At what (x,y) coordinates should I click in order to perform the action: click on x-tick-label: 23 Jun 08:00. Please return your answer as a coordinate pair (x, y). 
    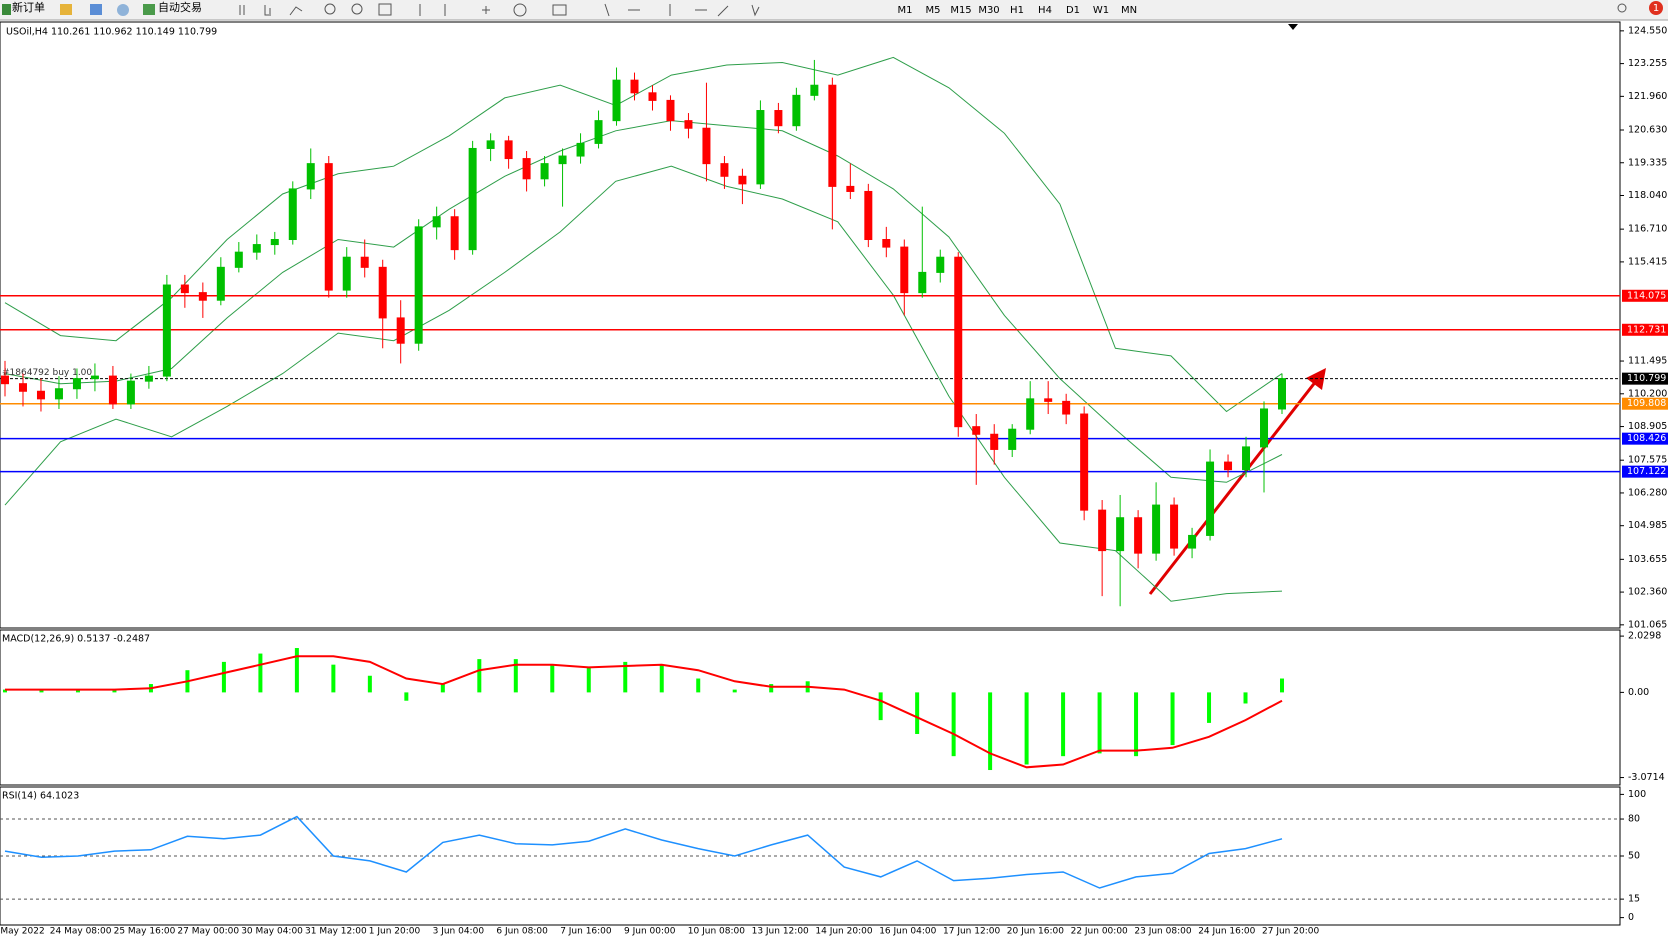
    Looking at the image, I should click on (1162, 931).